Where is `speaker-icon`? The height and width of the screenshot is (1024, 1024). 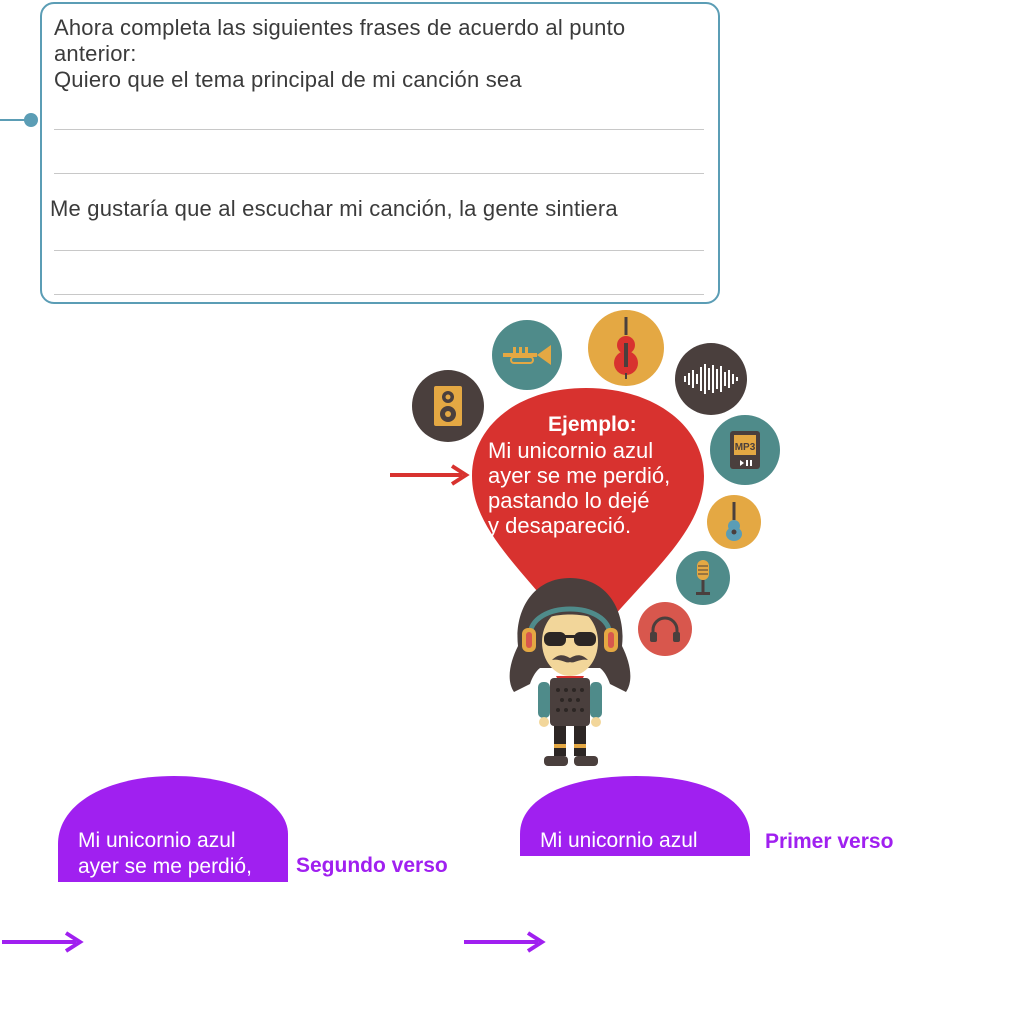 speaker-icon is located at coordinates (448, 406).